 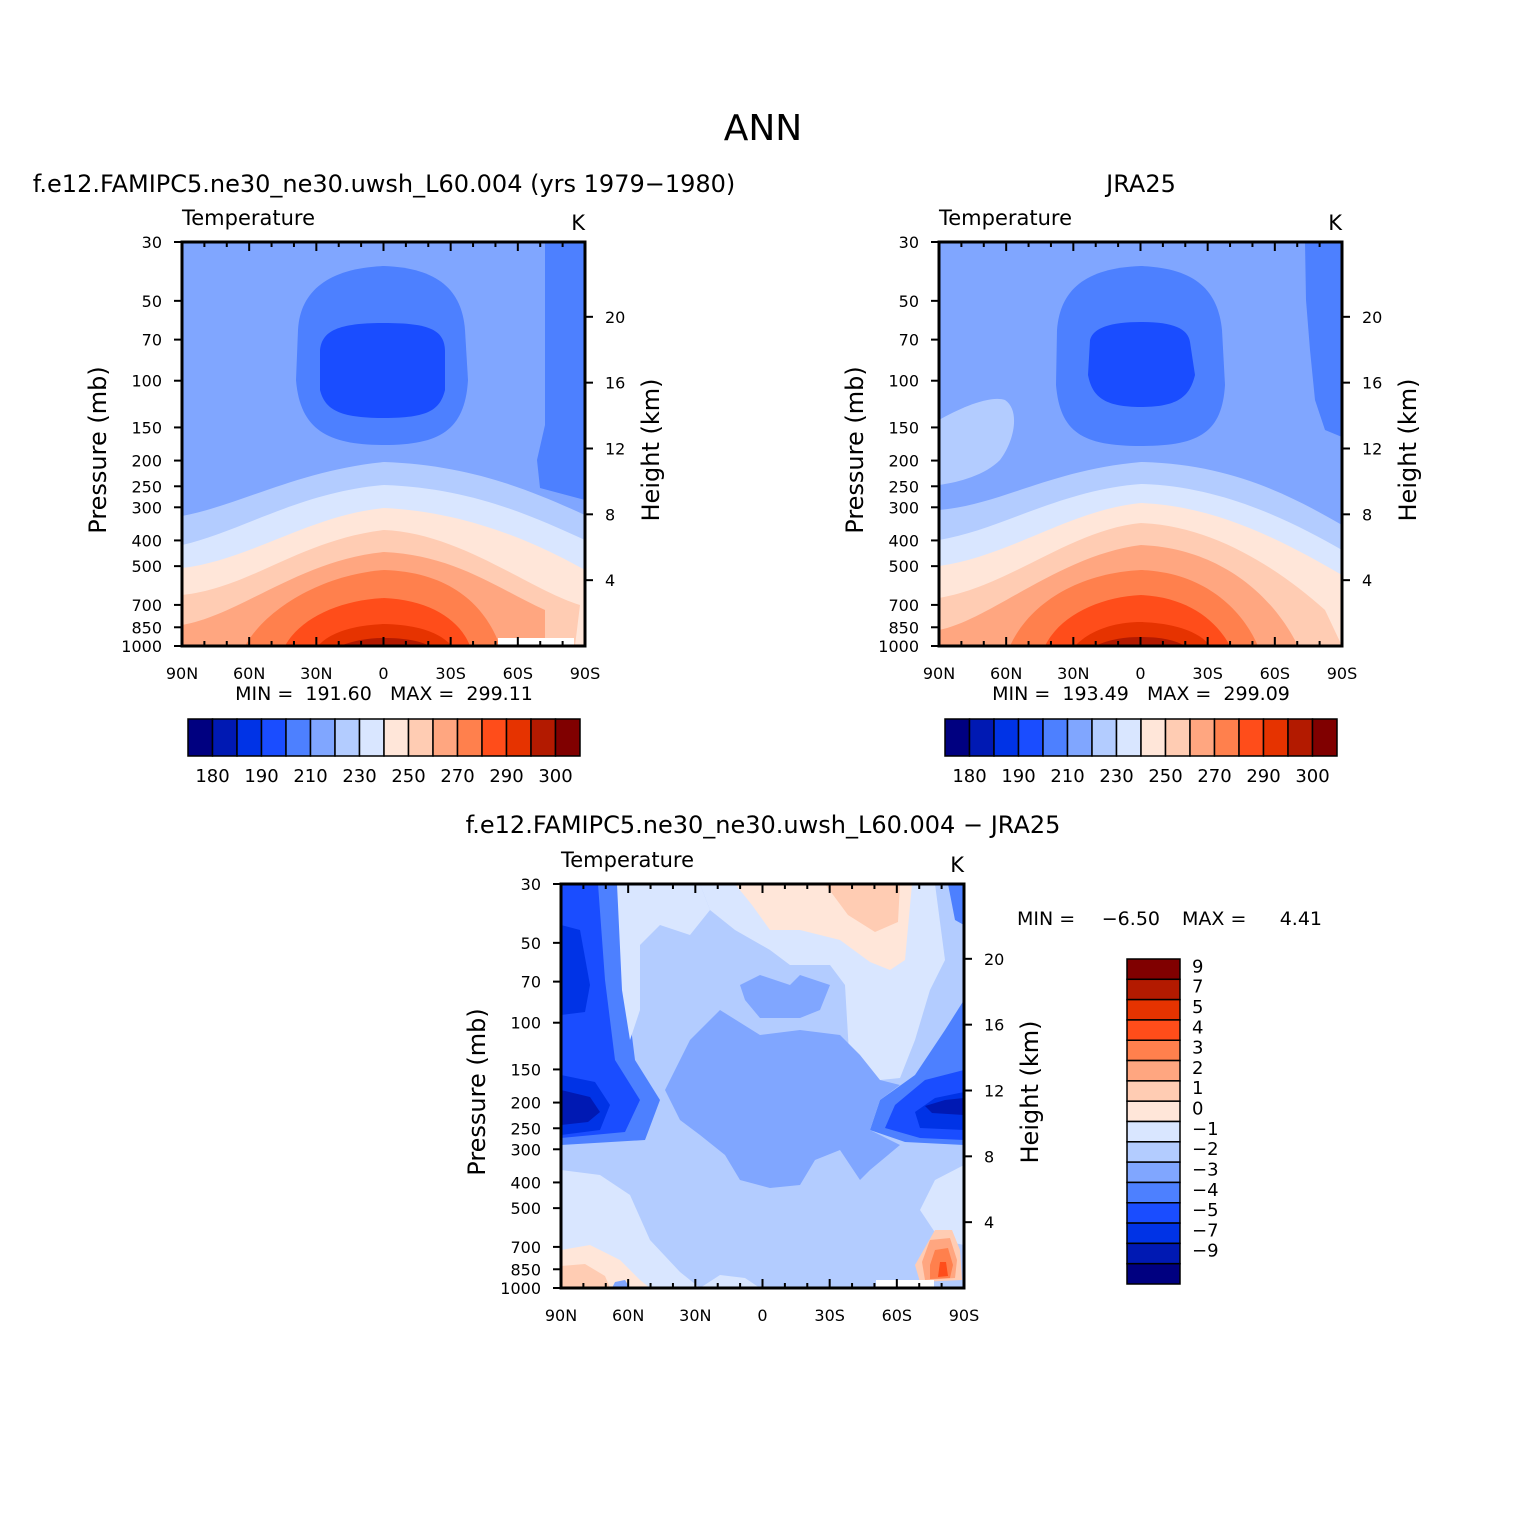 I want to click on y-tick-label: 500, so click(x=525, y=1208).